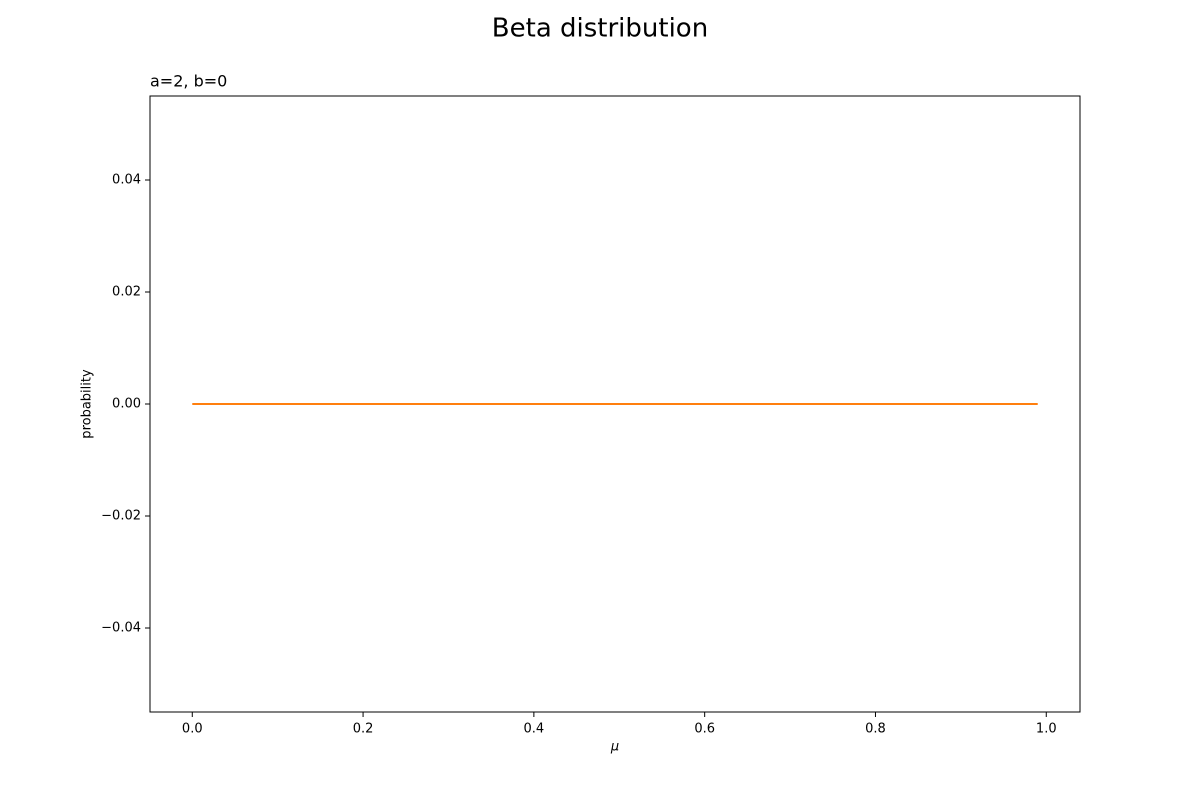 The height and width of the screenshot is (800, 1200). What do you see at coordinates (614, 747) in the screenshot?
I see `x-axis-label: μ` at bounding box center [614, 747].